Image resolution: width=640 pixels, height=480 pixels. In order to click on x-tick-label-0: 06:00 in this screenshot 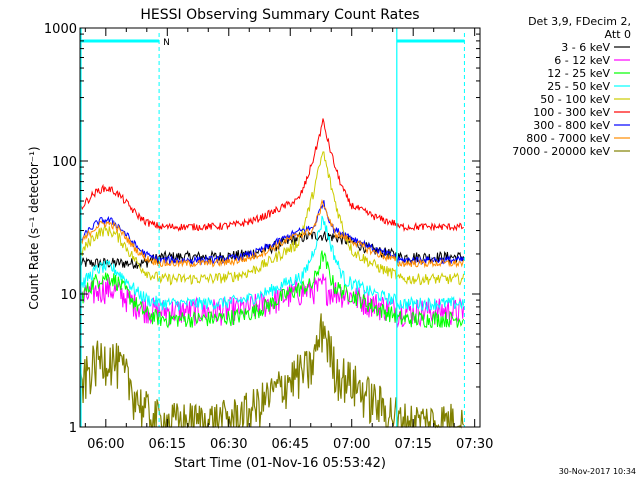, I will do `click(105, 444)`.